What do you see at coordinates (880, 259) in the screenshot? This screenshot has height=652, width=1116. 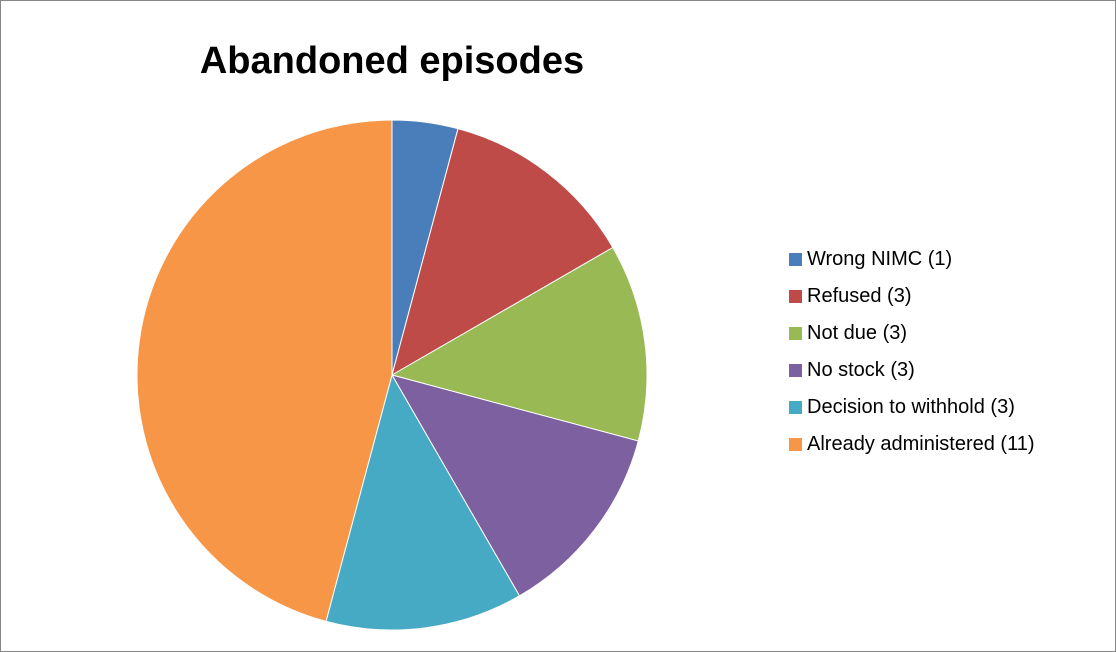 I see `legend-label: Wrong NIMC (1)` at bounding box center [880, 259].